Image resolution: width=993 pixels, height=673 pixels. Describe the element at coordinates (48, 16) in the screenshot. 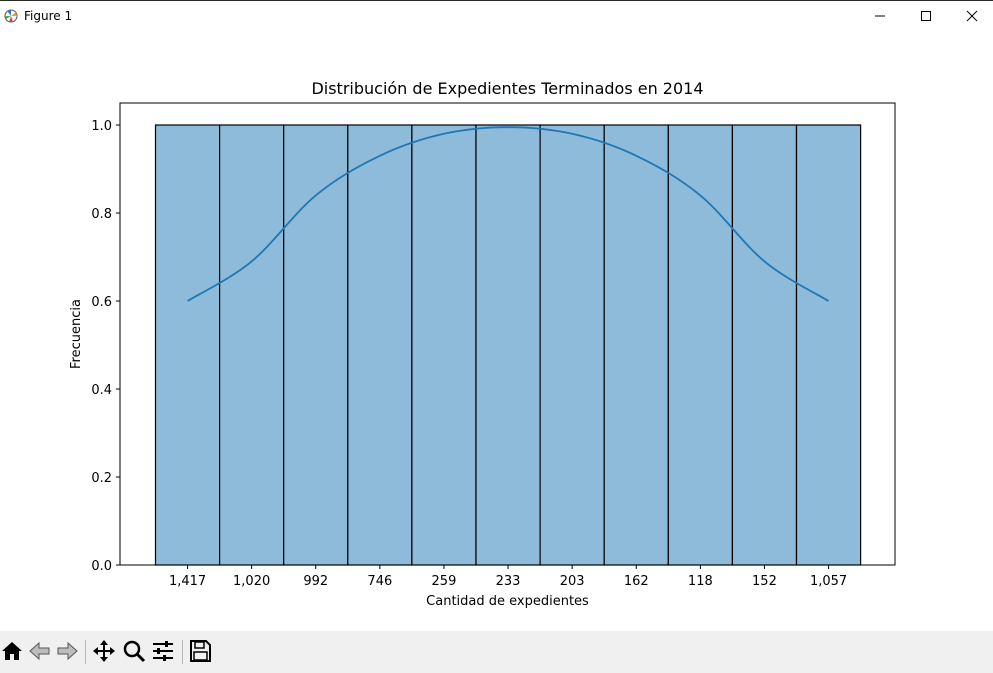

I see `window-title: Figure 1` at that location.